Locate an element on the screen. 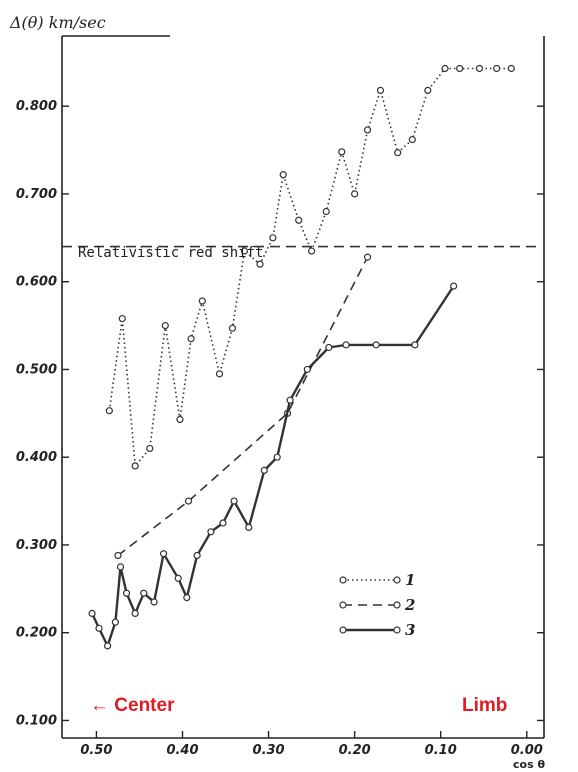 The height and width of the screenshot is (772, 578). y-tick-label: 0.800 is located at coordinates (36, 106).